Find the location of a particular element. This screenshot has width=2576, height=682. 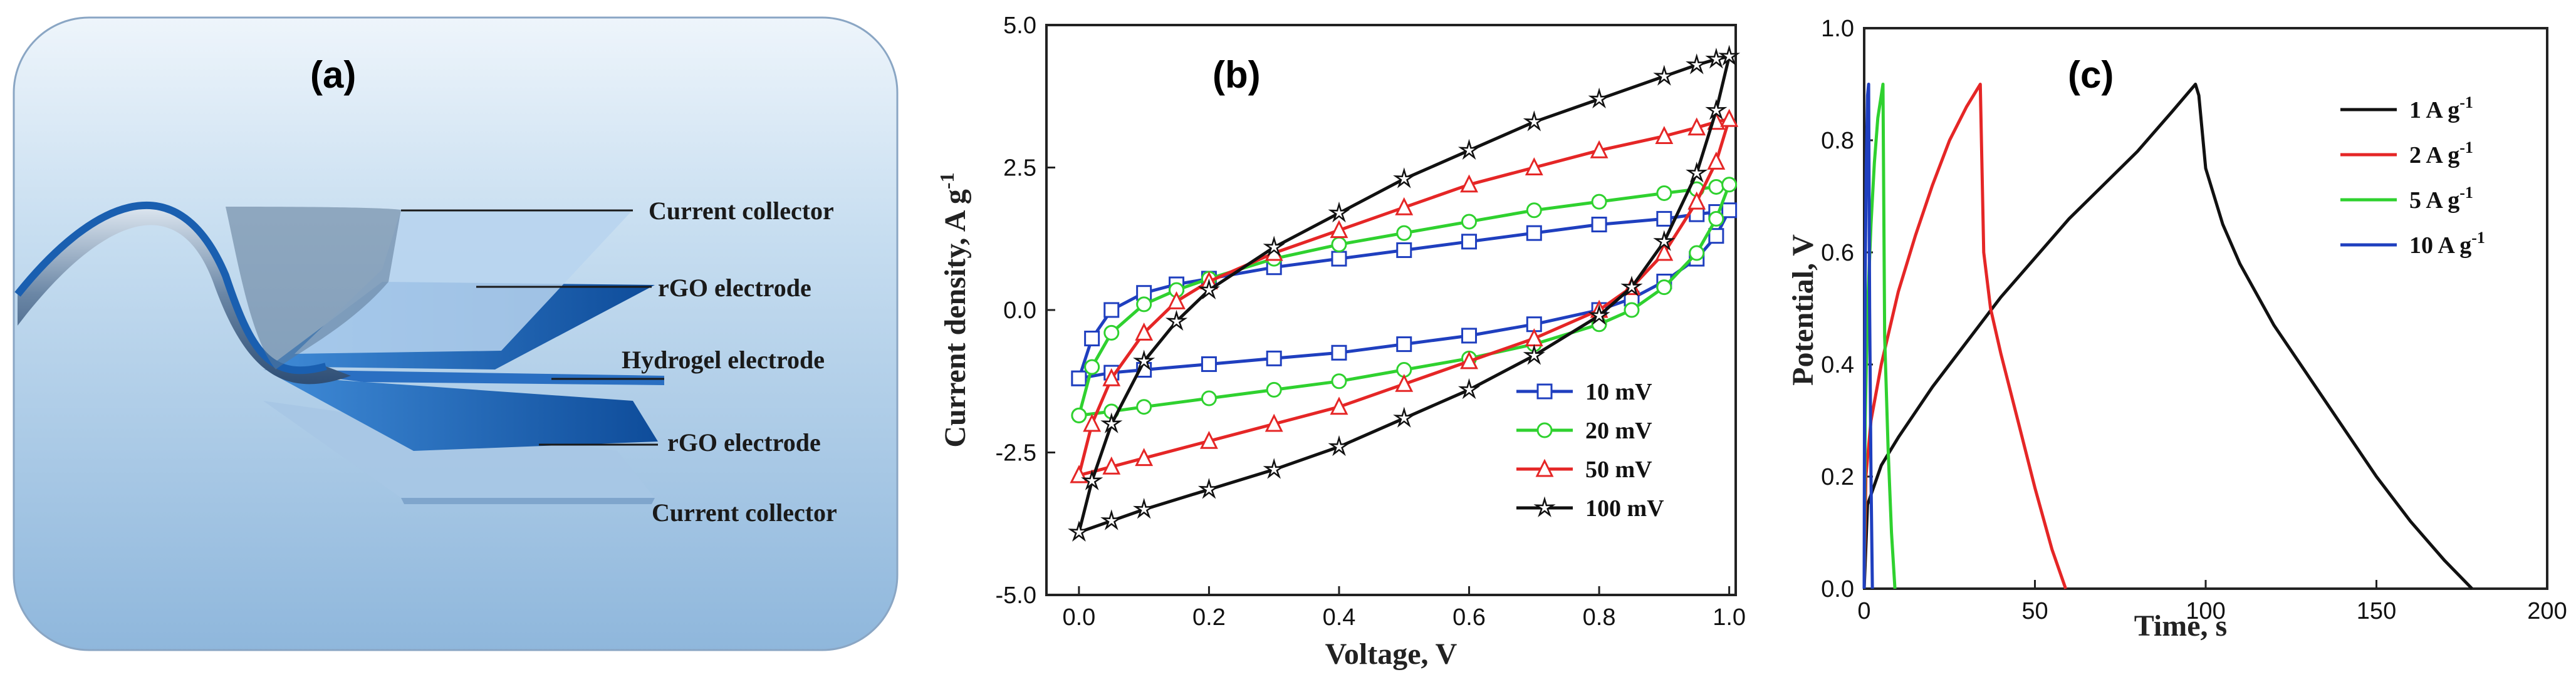

legend-label-text: 100 mV is located at coordinates (1625, 508).